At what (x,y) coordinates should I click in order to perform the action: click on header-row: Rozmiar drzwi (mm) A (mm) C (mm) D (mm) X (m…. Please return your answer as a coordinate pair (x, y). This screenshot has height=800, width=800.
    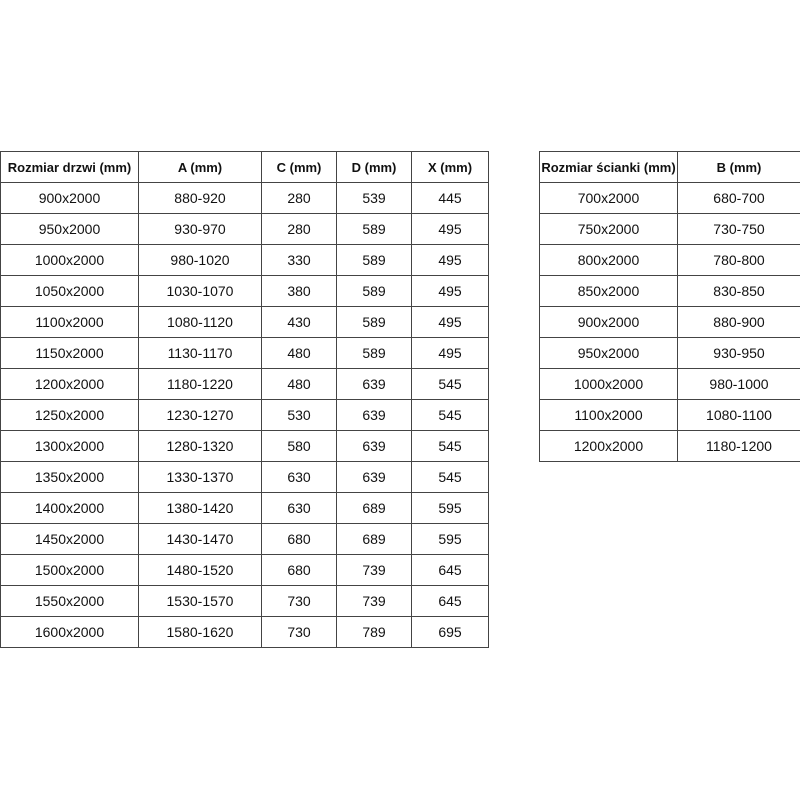
    Looking at the image, I should click on (244, 167).